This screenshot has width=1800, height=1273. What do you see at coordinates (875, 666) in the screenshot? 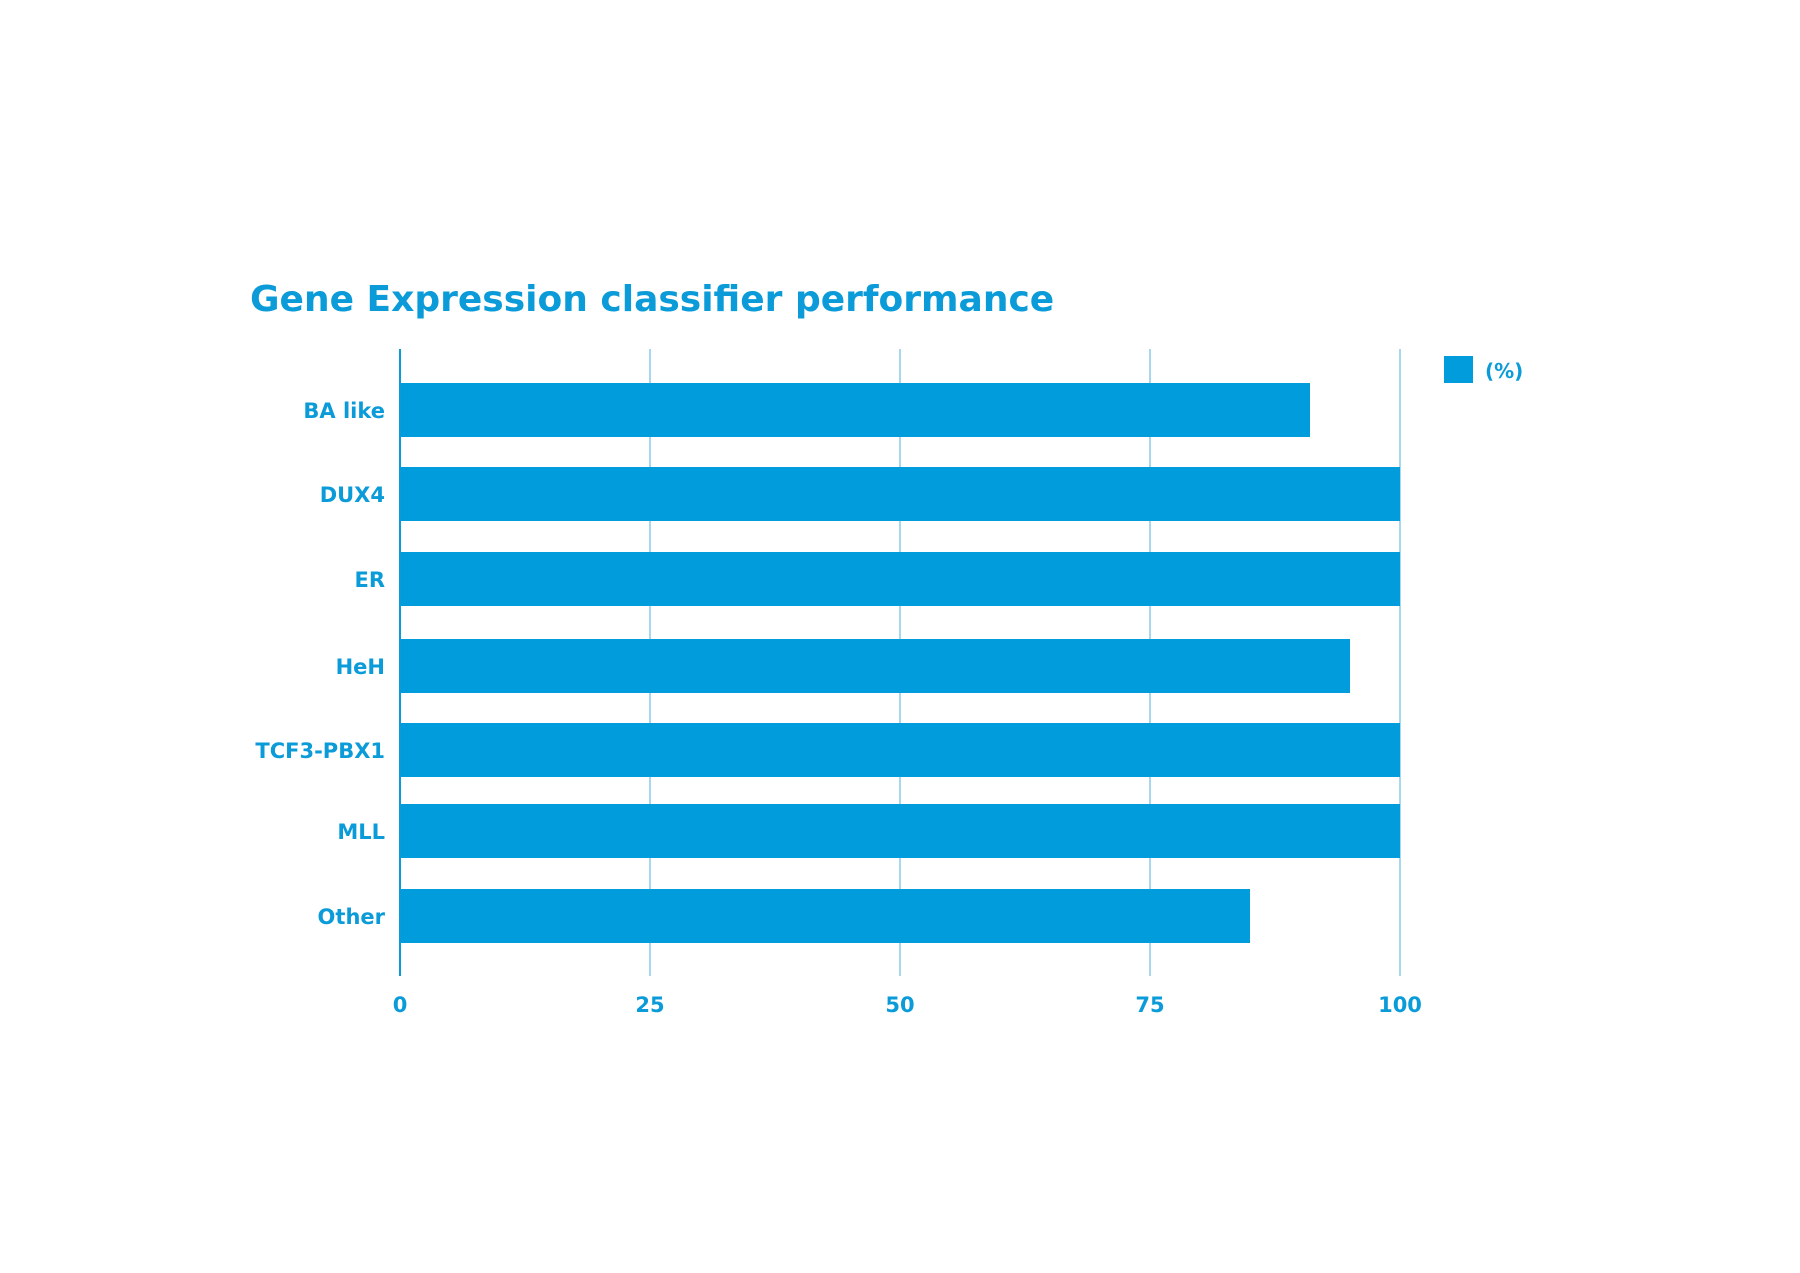
I see `bar-heh` at bounding box center [875, 666].